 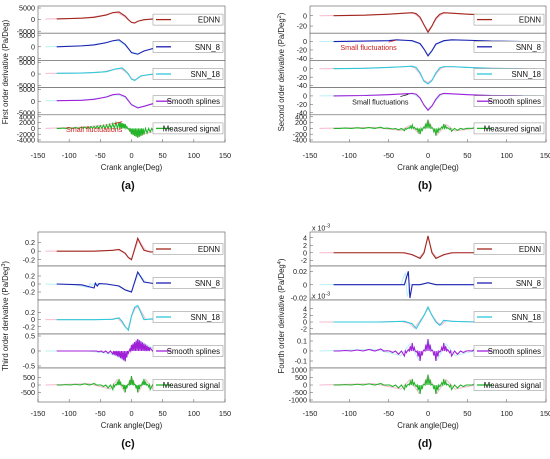 What do you see at coordinates (128, 444) in the screenshot?
I see `panel-letter: (c)` at bounding box center [128, 444].